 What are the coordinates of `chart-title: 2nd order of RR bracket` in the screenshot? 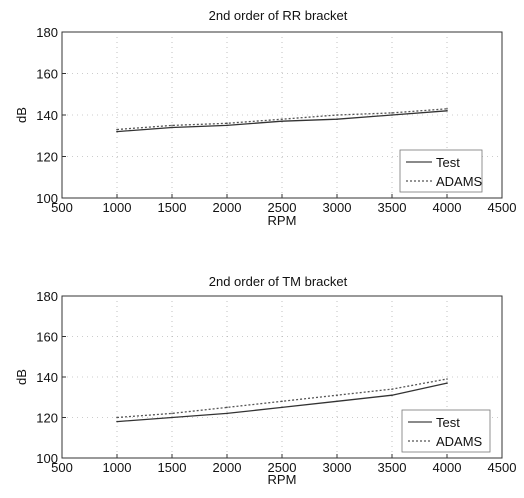 It's located at (278, 15).